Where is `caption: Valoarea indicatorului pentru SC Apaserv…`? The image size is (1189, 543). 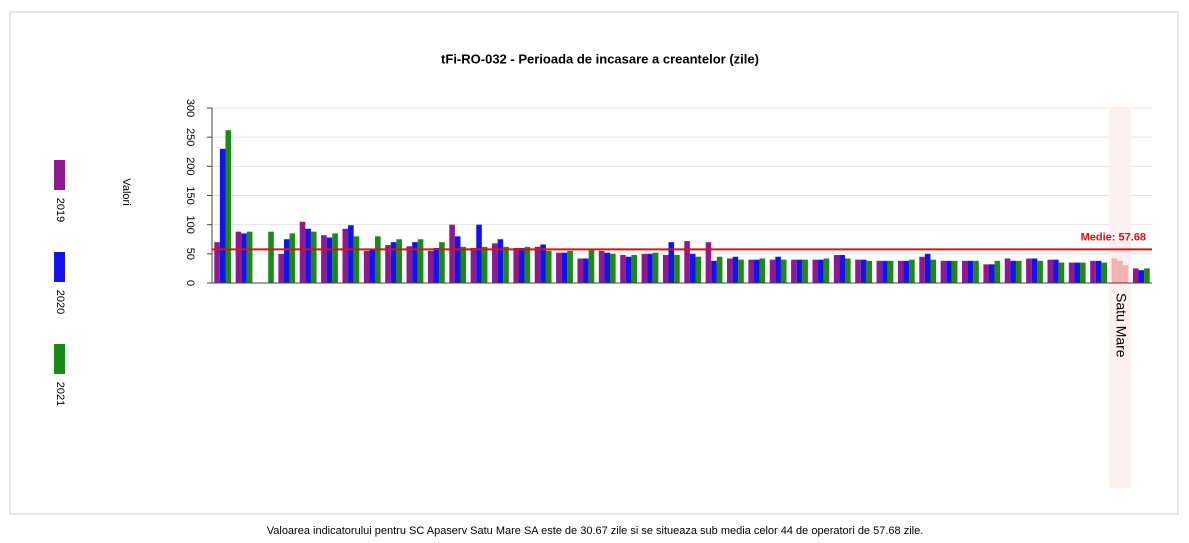 caption: Valoarea indicatorului pentru SC Apaserv… is located at coordinates (595, 531).